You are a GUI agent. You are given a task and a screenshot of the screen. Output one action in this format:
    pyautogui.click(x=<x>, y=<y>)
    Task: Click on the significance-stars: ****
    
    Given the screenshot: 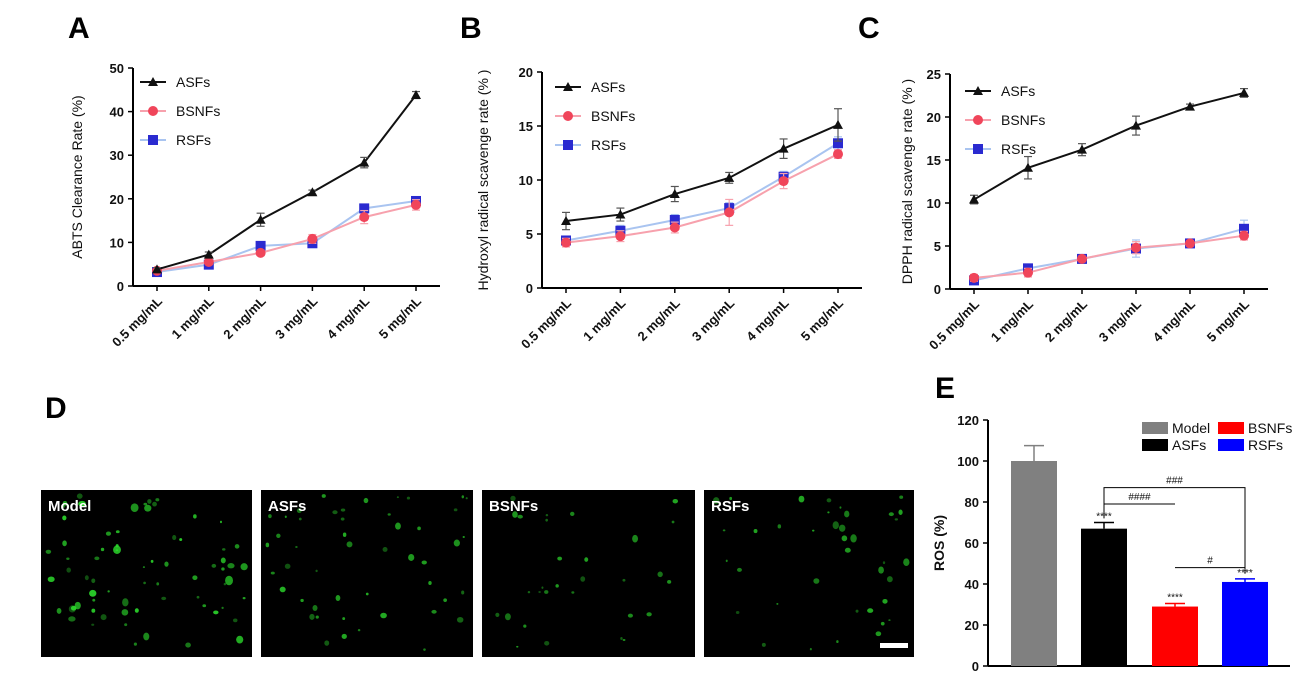 What is the action you would take?
    pyautogui.click(x=1175, y=597)
    